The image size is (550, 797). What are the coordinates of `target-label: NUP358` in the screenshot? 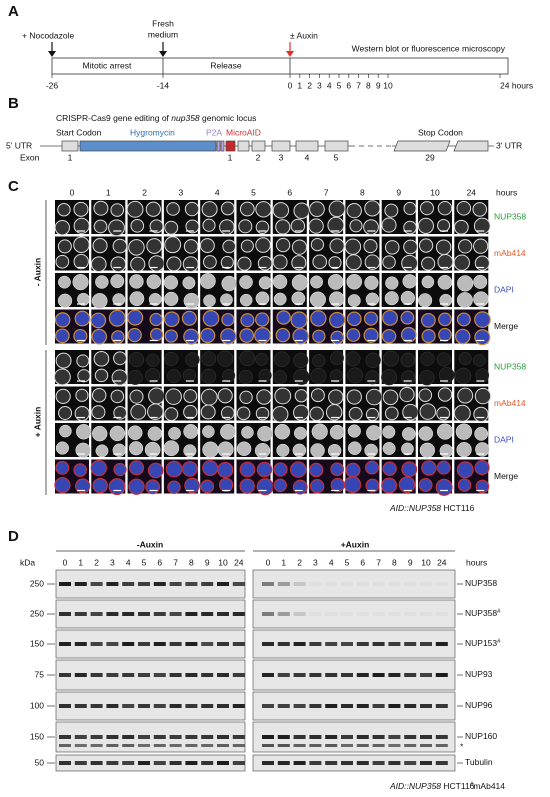 It's located at (481, 583).